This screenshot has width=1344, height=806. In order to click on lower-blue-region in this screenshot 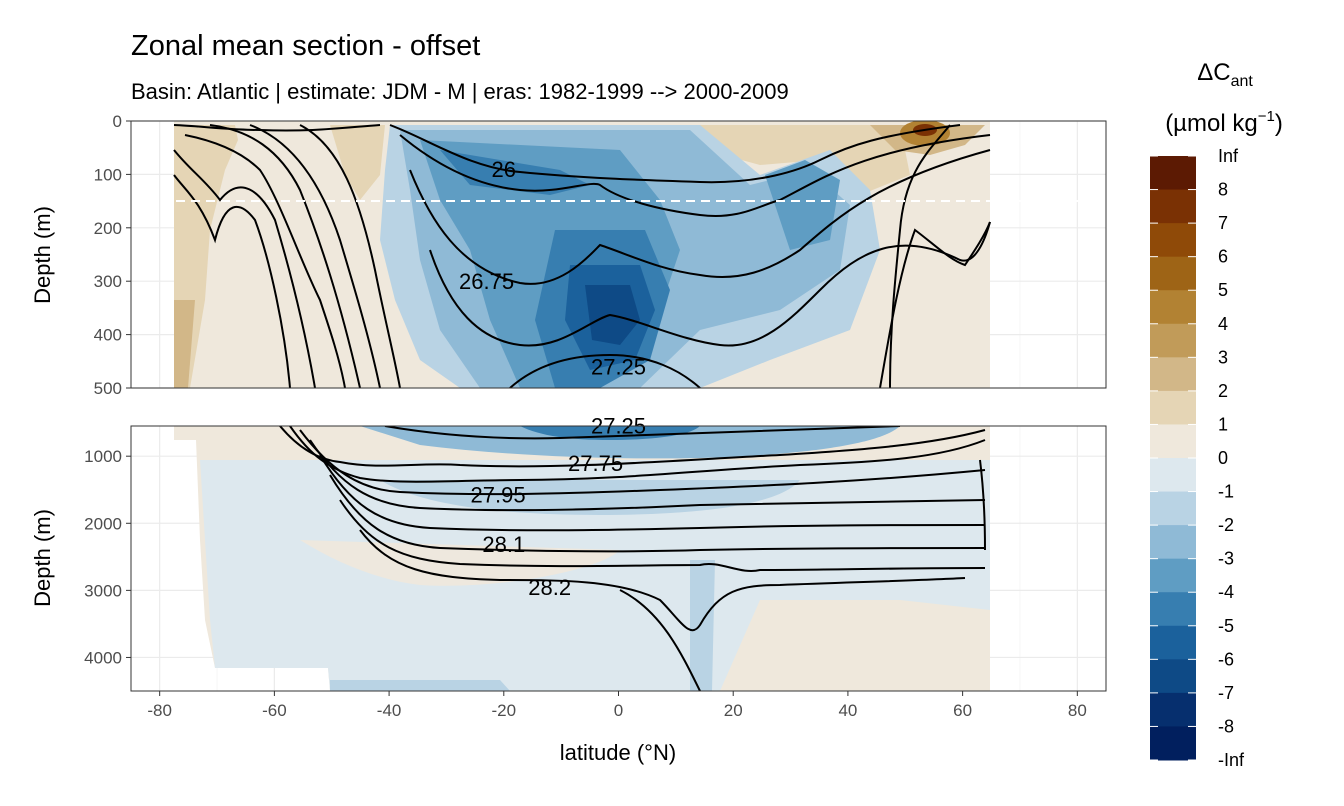, I will do `click(630, 442)`.